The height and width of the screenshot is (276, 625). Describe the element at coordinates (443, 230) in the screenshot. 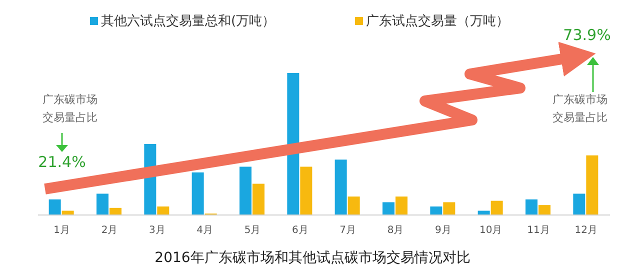

I see `x-tick-label: 9月` at that location.